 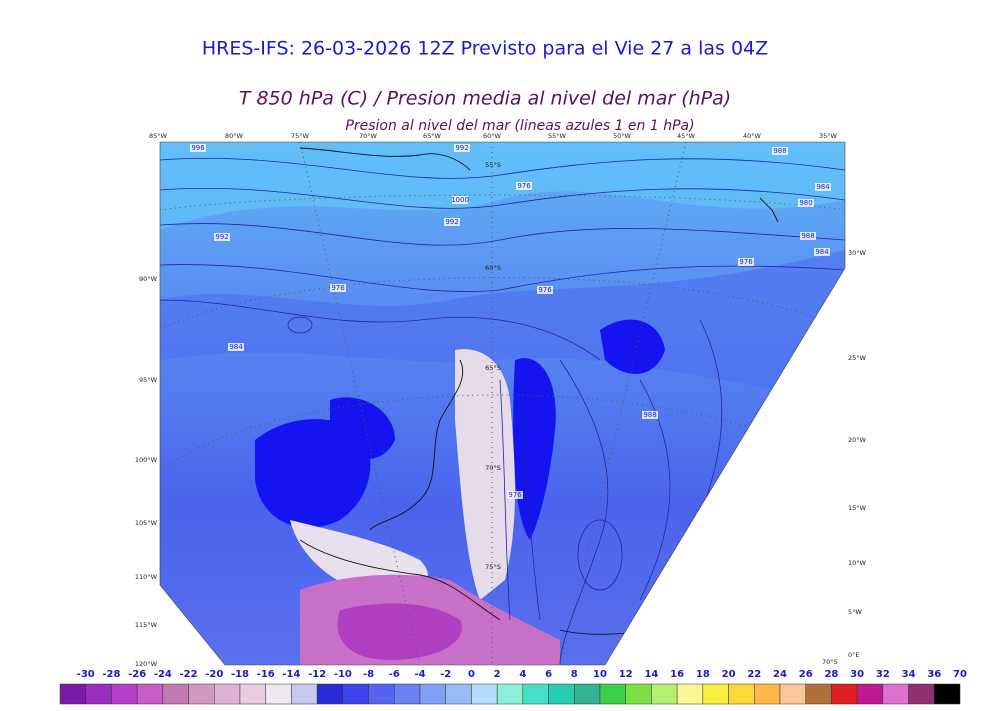 What do you see at coordinates (148, 279) in the screenshot?
I see `longitude-label: 90°W` at bounding box center [148, 279].